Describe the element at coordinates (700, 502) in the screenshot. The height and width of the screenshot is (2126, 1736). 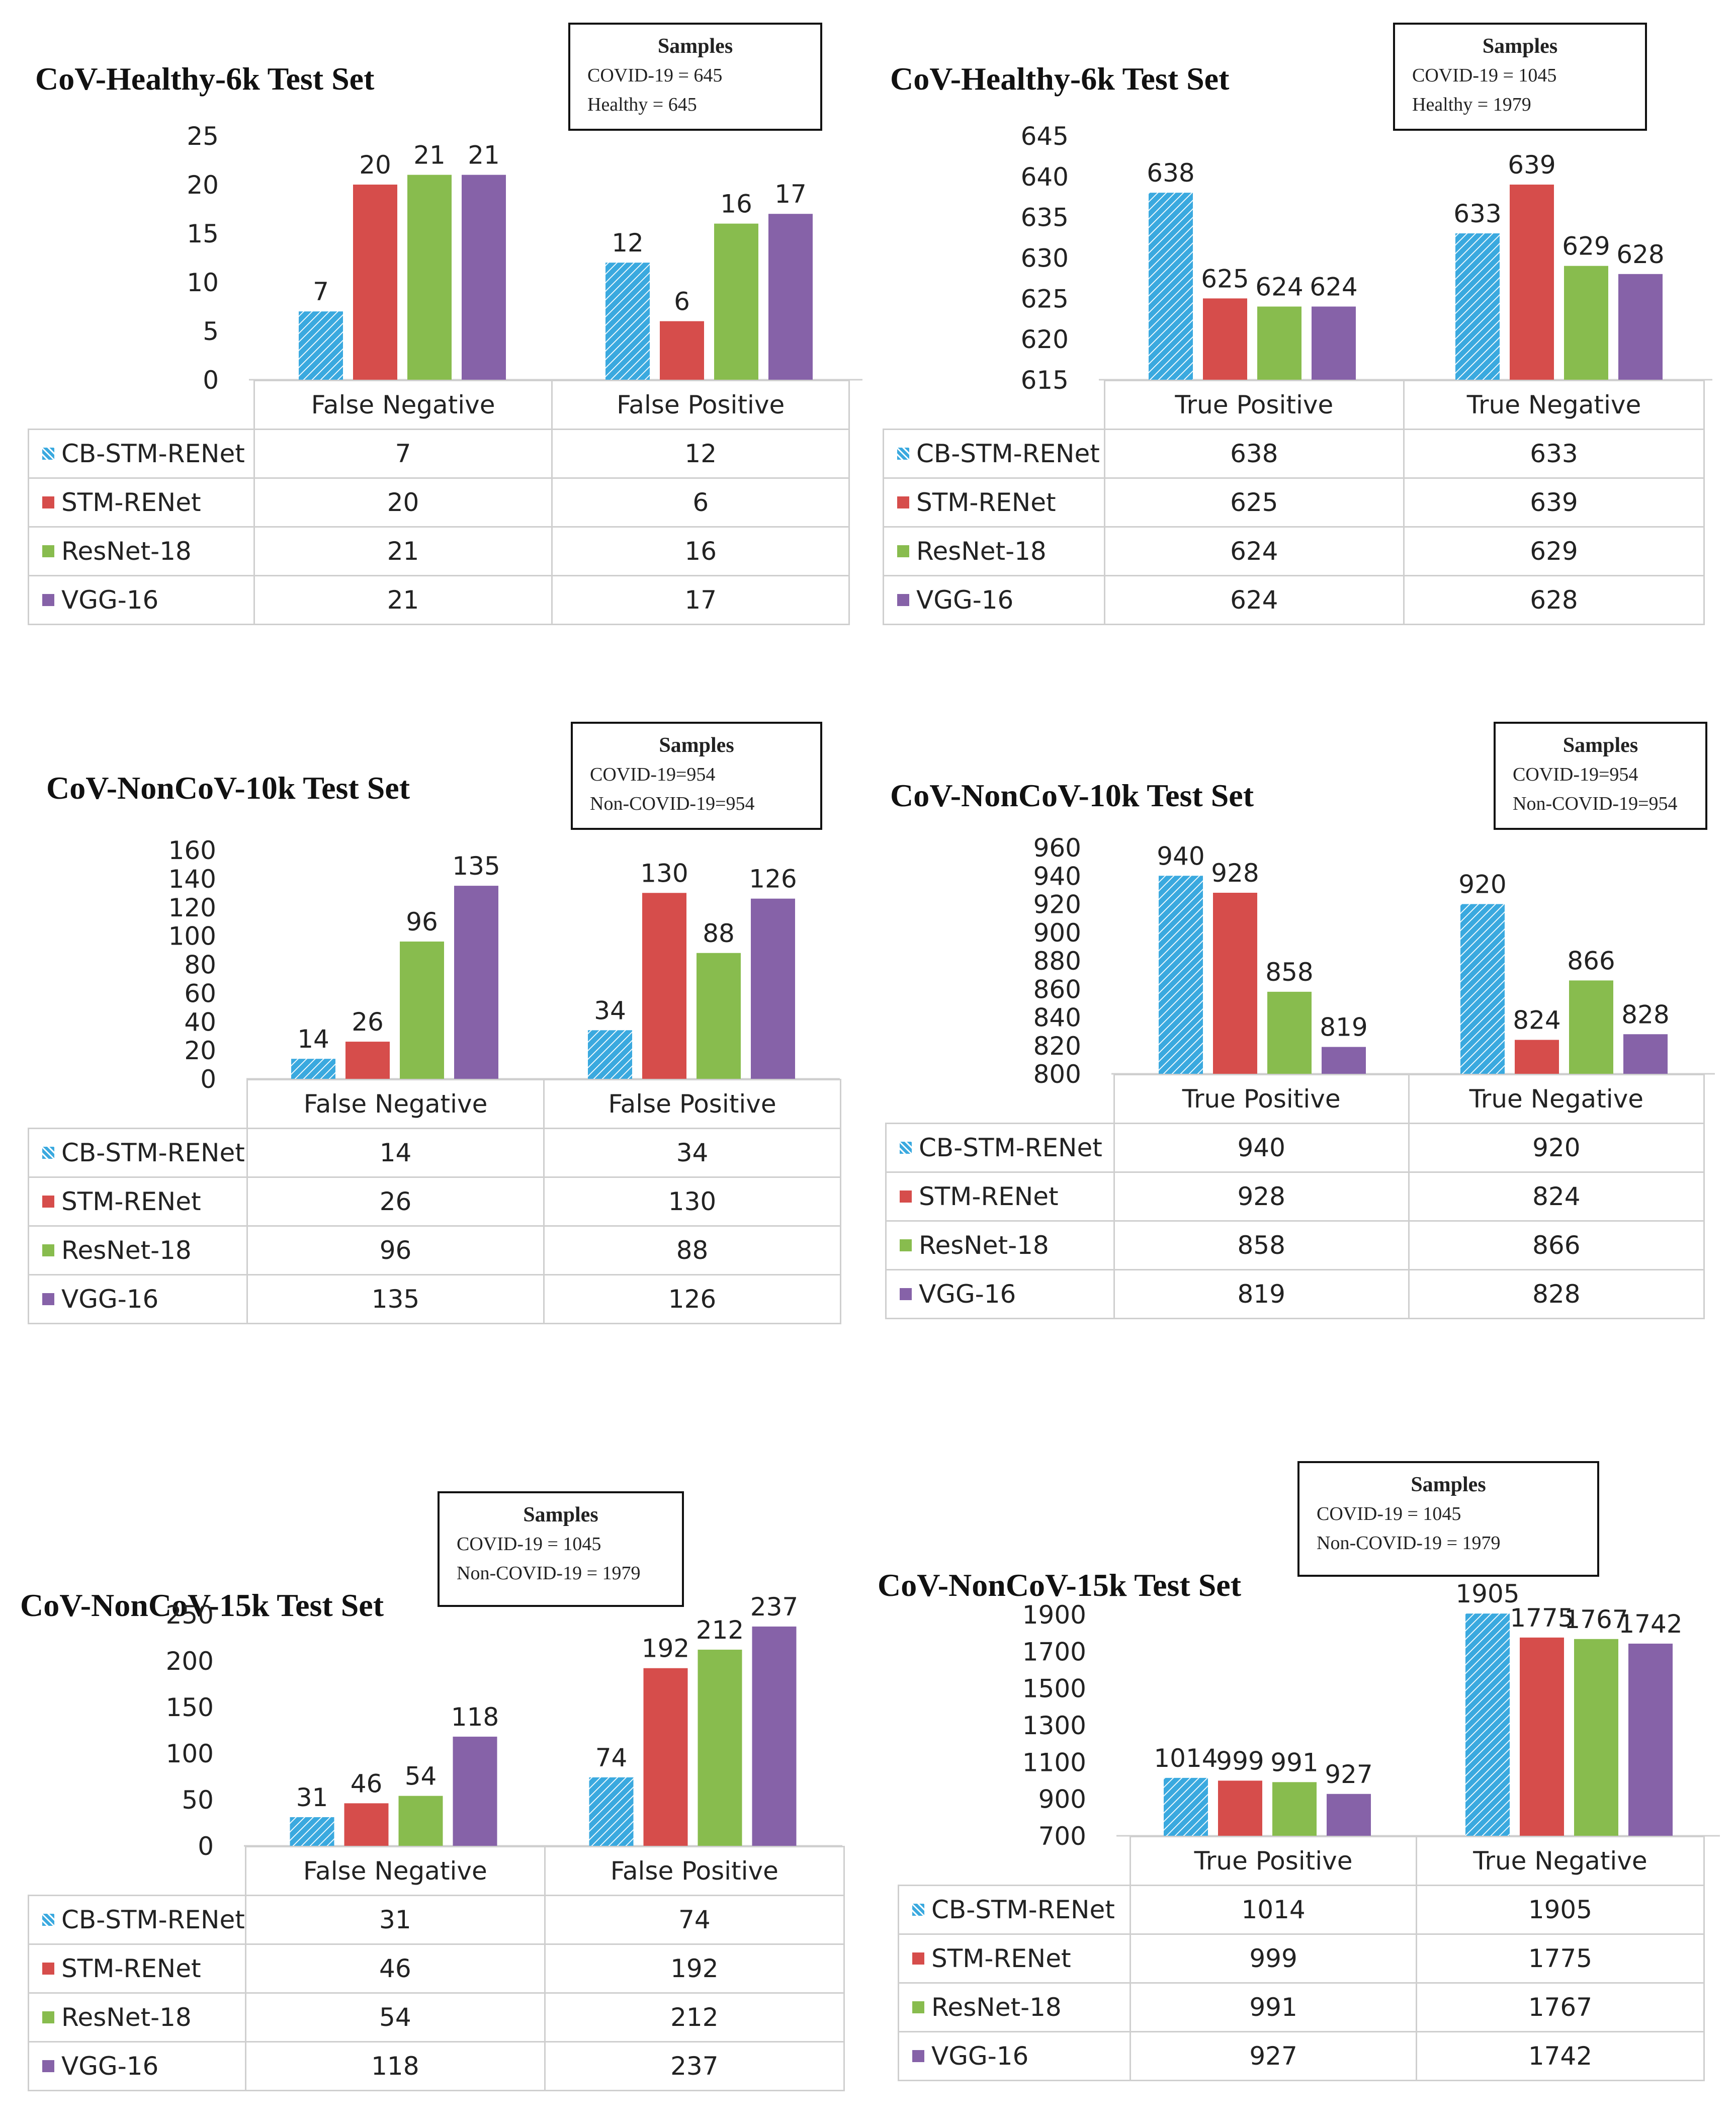
I see `table-cell: 6` at that location.